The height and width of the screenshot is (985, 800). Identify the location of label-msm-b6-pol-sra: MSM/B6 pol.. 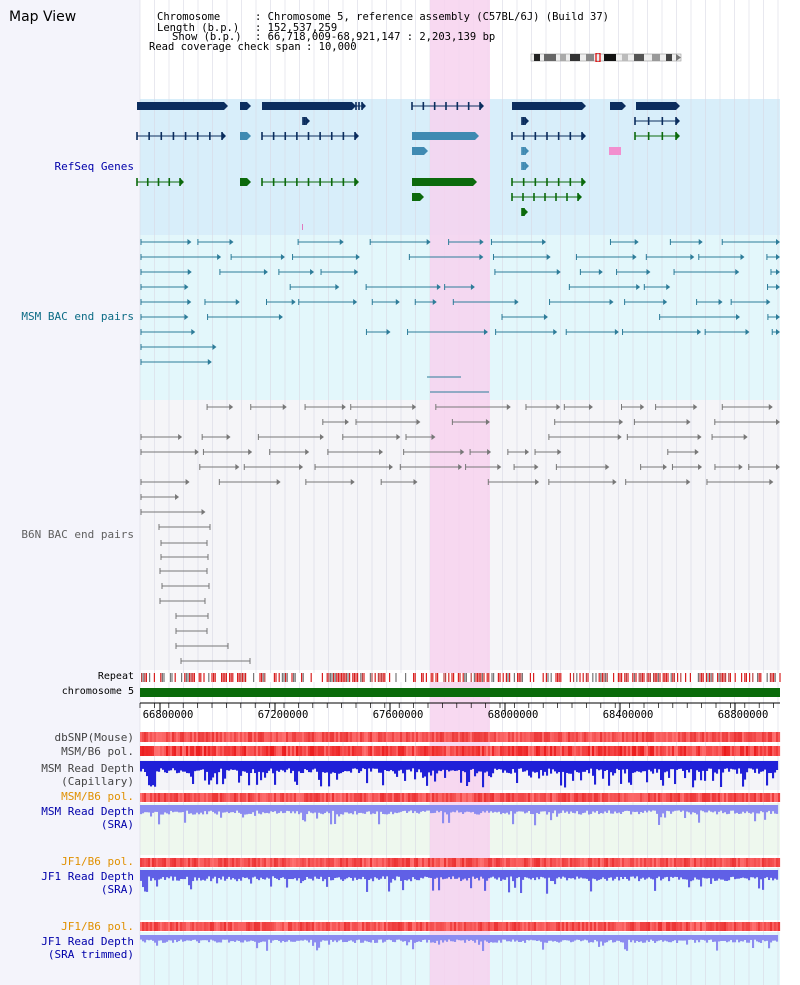
(97, 796).